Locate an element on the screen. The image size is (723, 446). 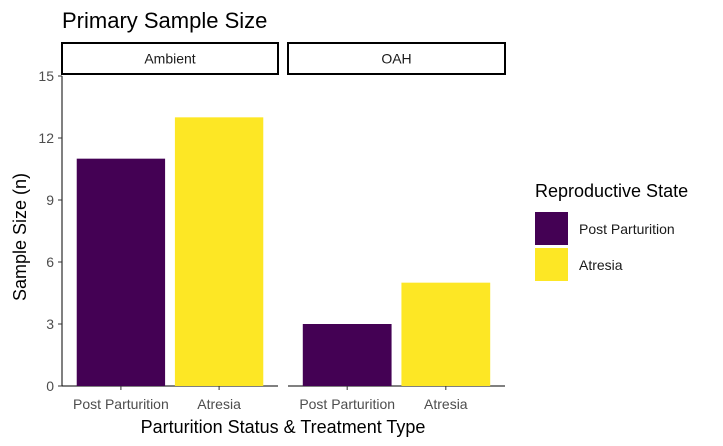
bar-ambient-atresia is located at coordinates (219, 251).